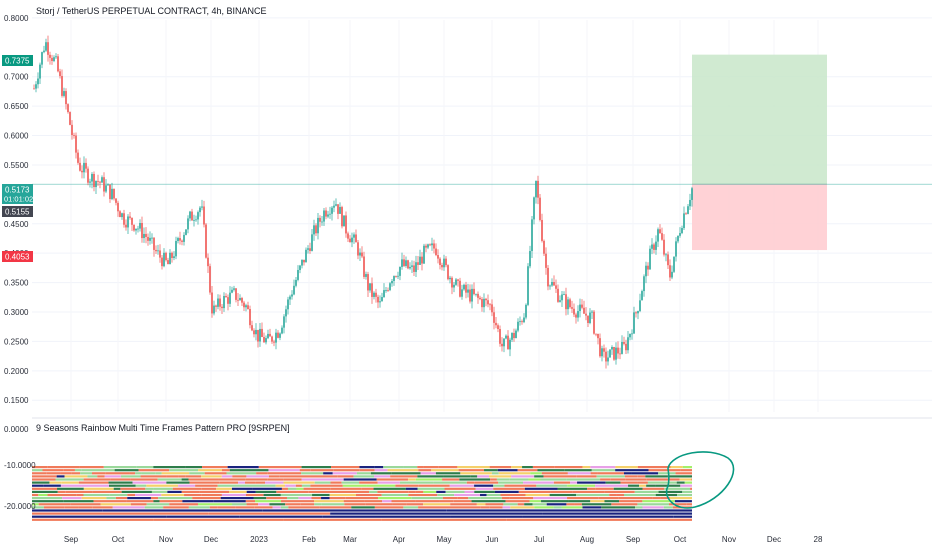 The image size is (932, 550). Describe the element at coordinates (211, 539) in the screenshot. I see `x-tick-label: Dec` at that location.